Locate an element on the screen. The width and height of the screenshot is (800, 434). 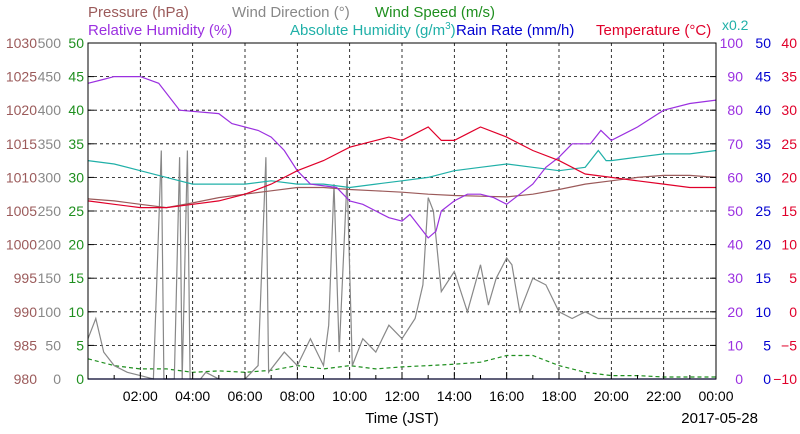
y-tick-label: 150 is located at coordinates (50, 278).